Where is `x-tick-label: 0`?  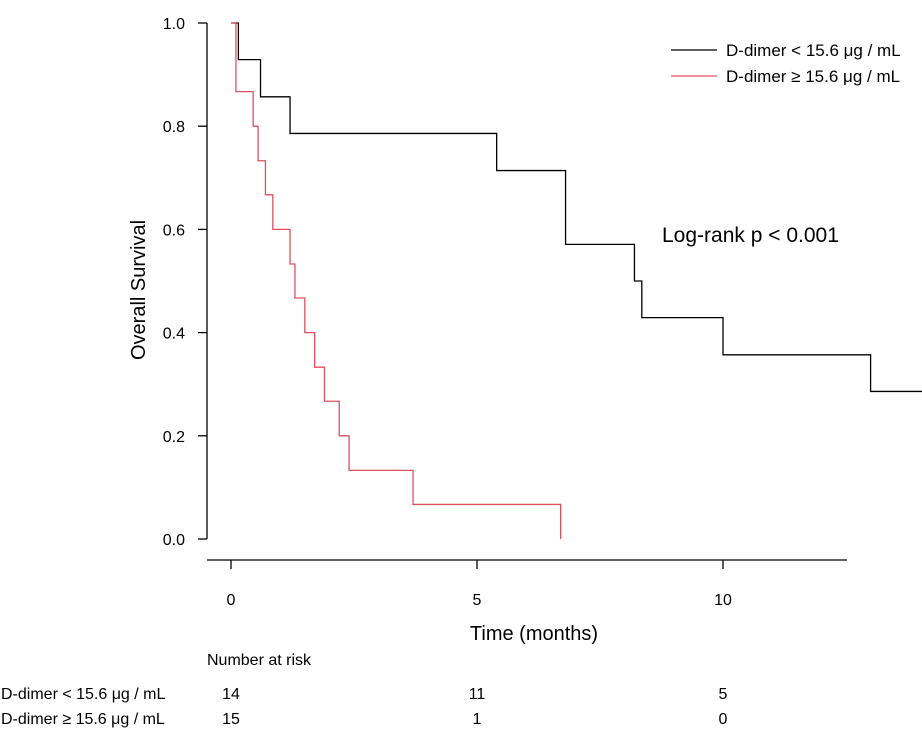
x-tick-label: 0 is located at coordinates (231, 600).